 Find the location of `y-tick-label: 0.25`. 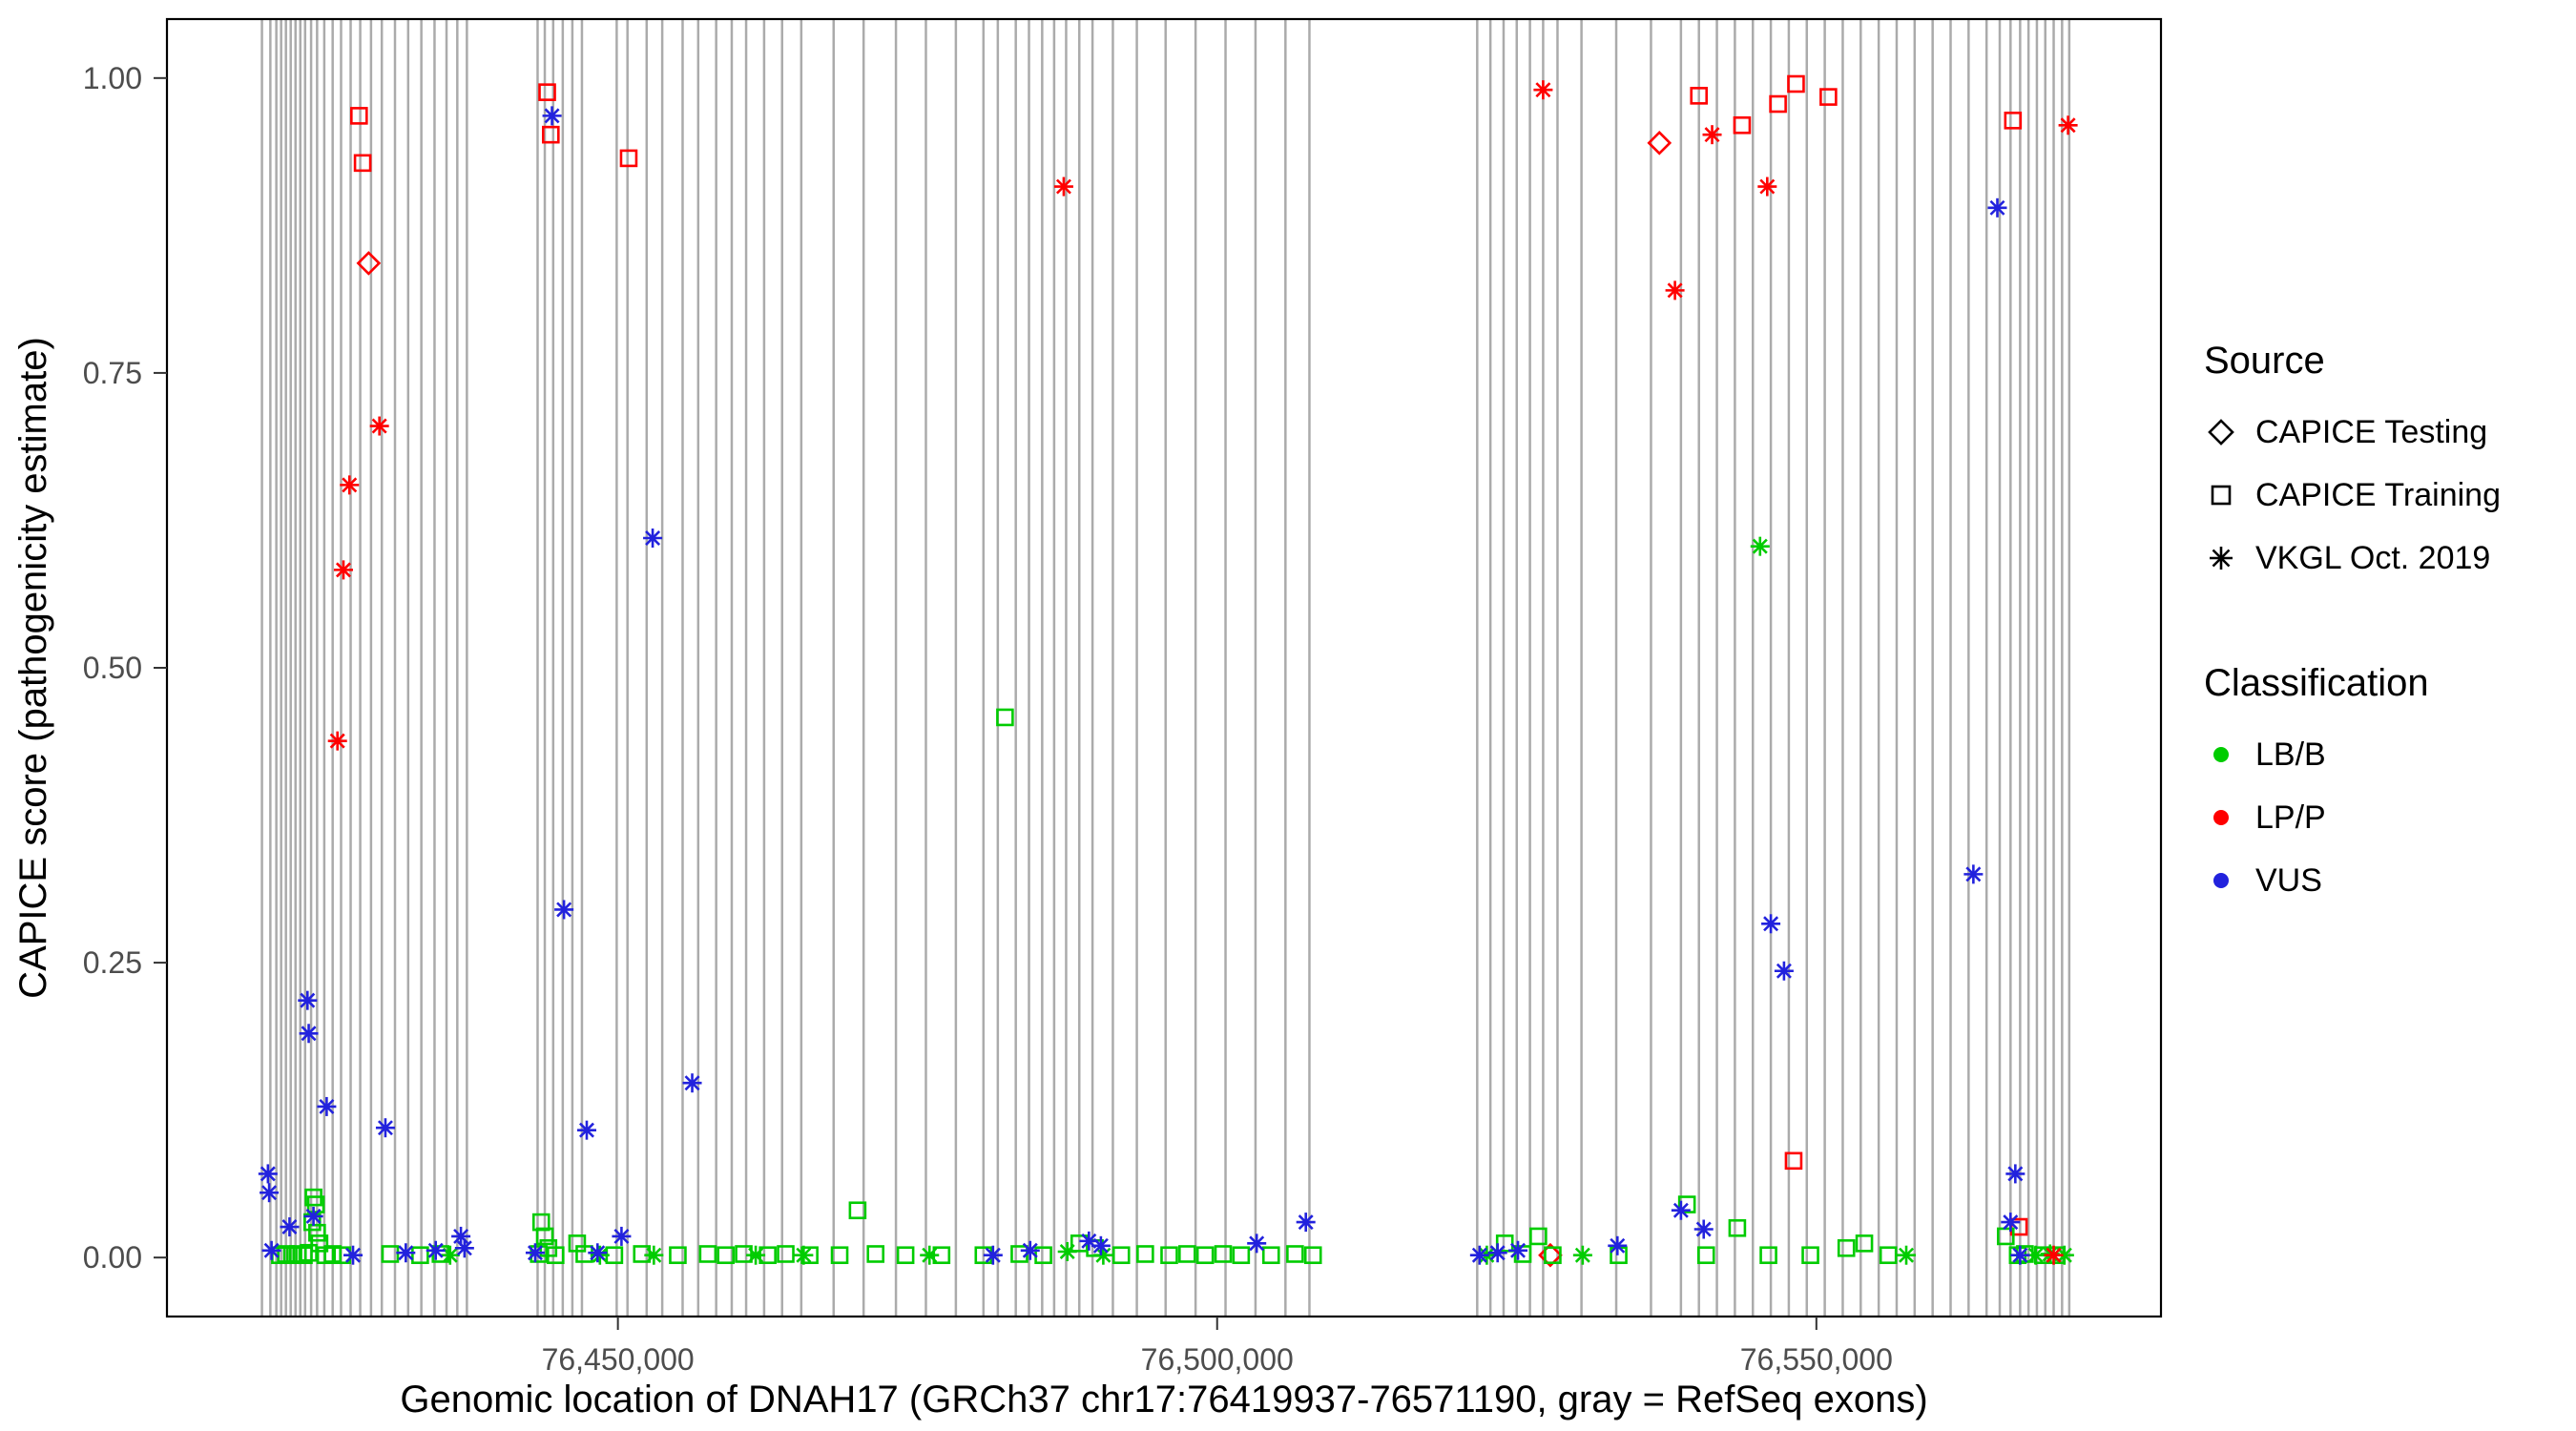

y-tick-label: 0.25 is located at coordinates (112, 962).